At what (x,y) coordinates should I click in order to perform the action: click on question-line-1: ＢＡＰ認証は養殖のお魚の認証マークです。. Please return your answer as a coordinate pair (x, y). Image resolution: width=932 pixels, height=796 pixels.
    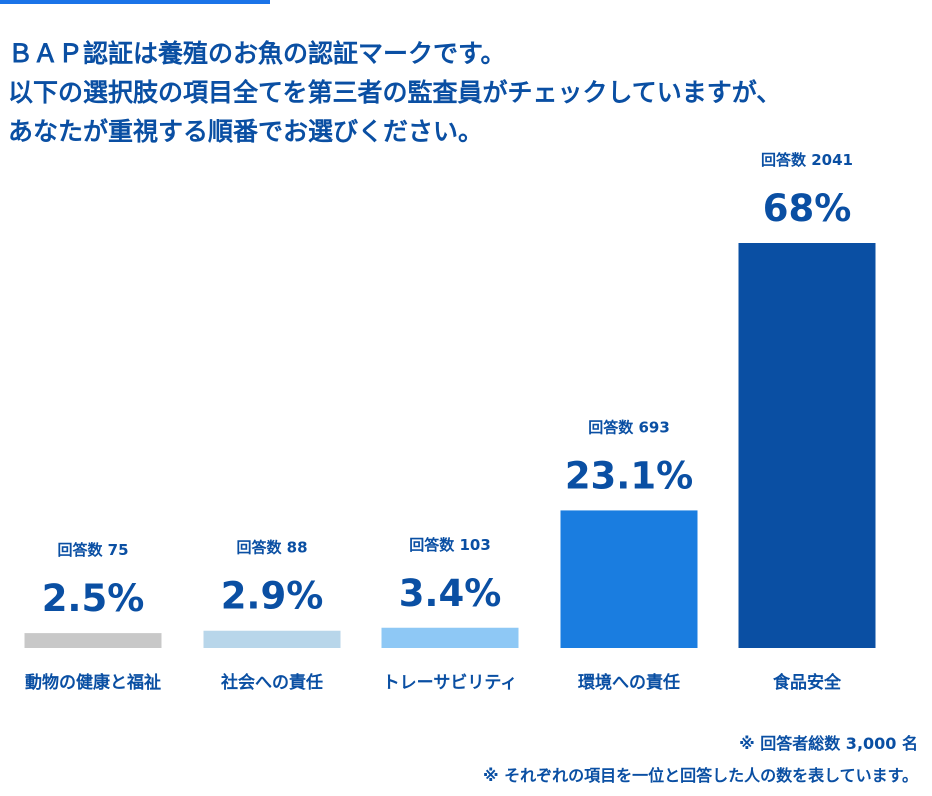
    Looking at the image, I should click on (257, 53).